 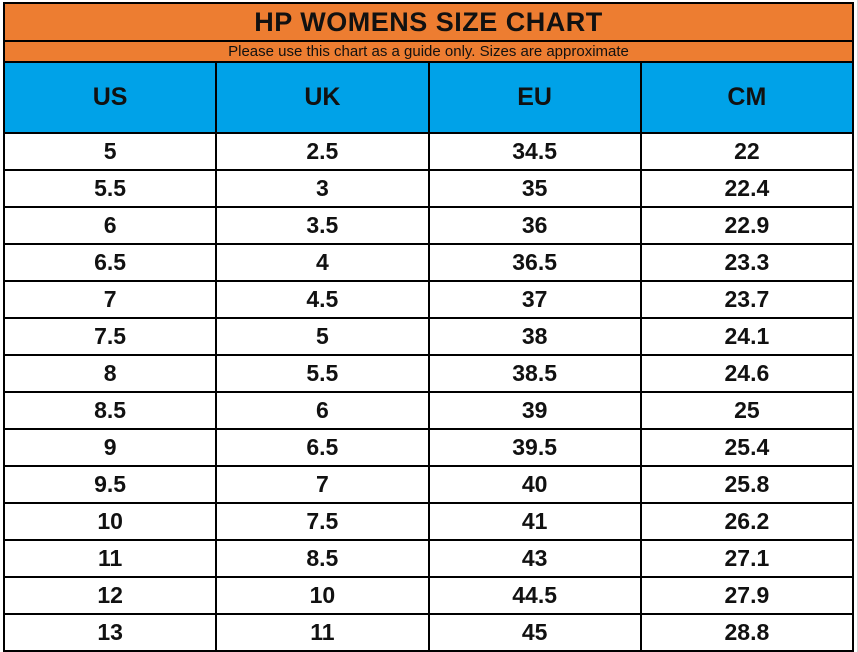 I want to click on table-cell: 13, so click(x=110, y=632).